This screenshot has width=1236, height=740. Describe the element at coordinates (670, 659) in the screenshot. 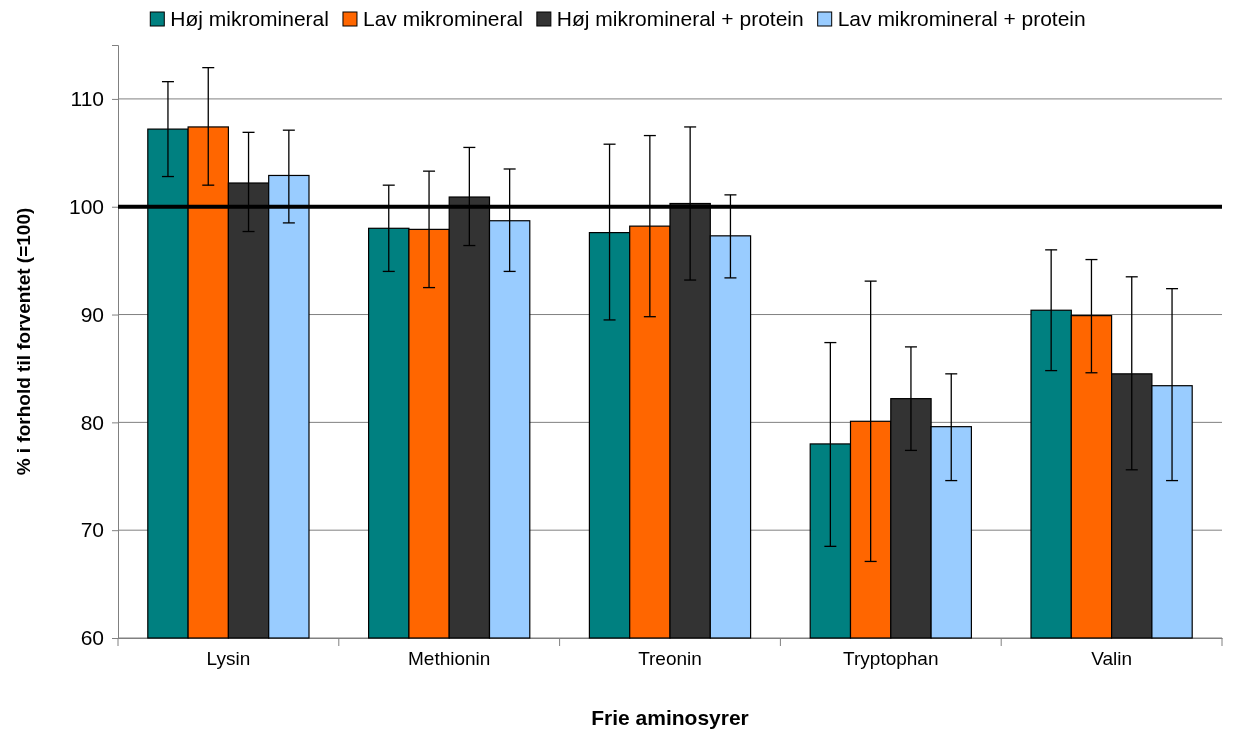

I see `x-tick-label: Treonin` at that location.